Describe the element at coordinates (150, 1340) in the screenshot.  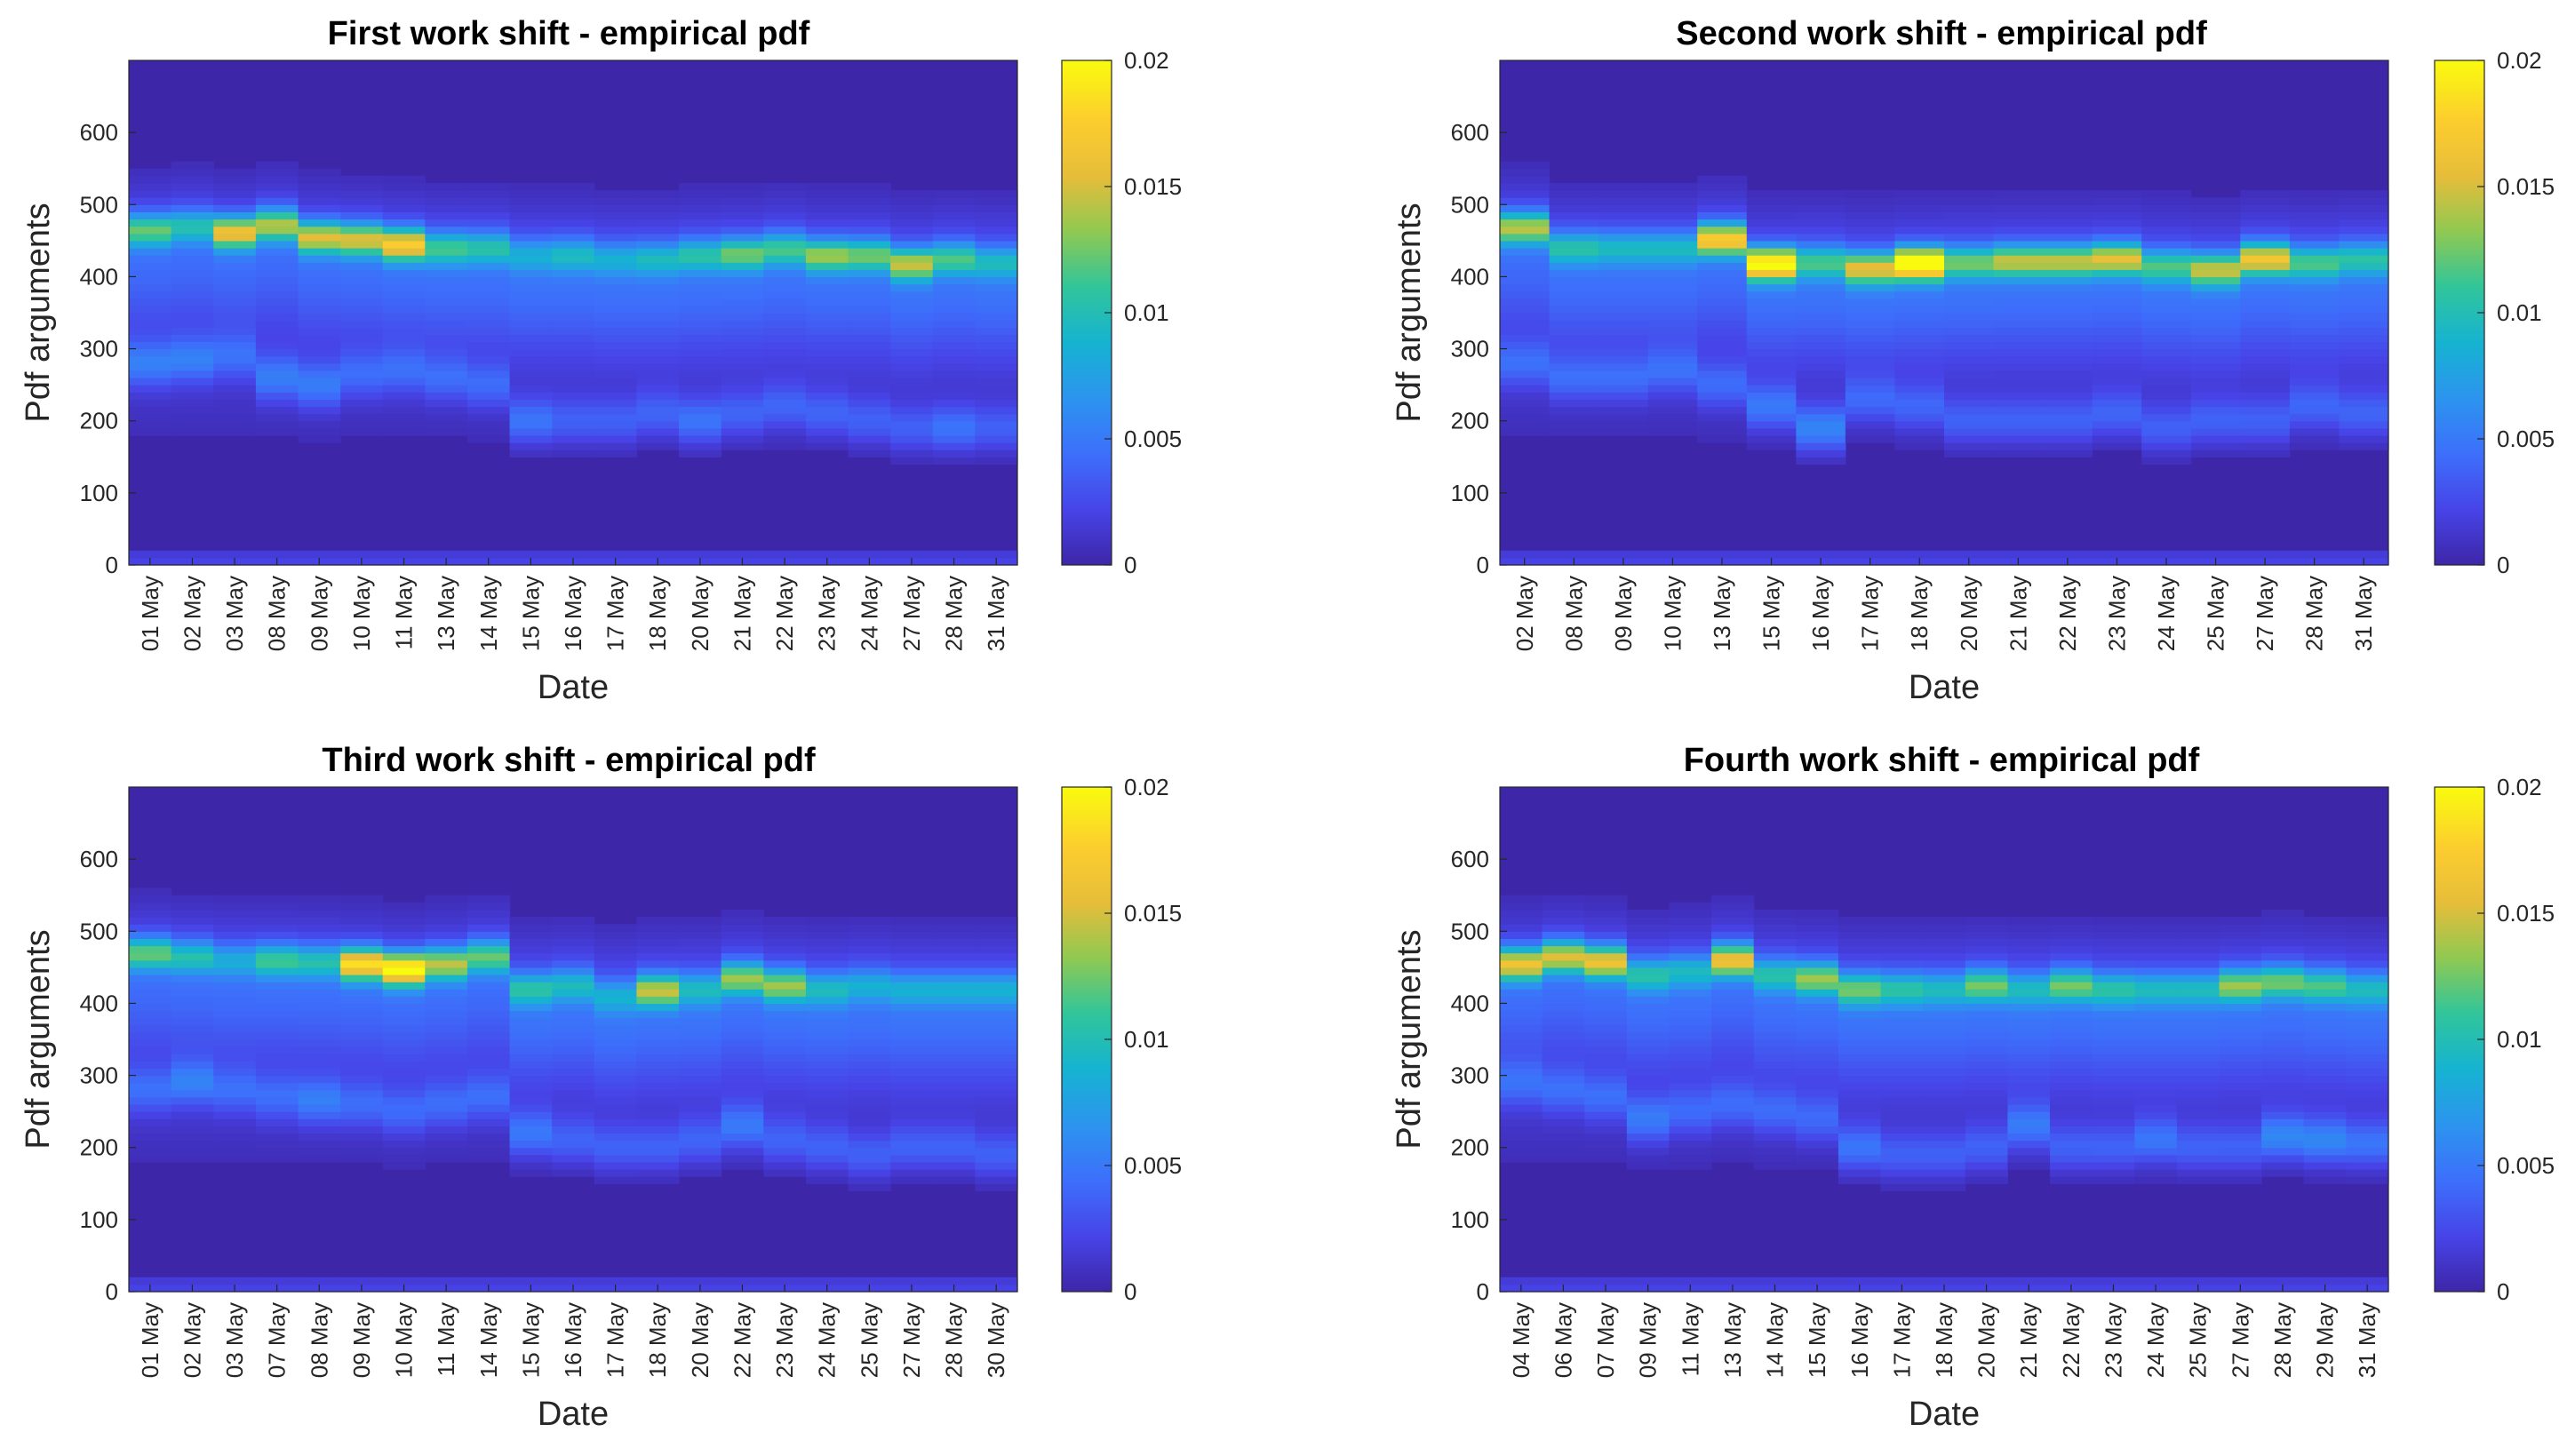
I see `x-tick-label: 01 May` at that location.